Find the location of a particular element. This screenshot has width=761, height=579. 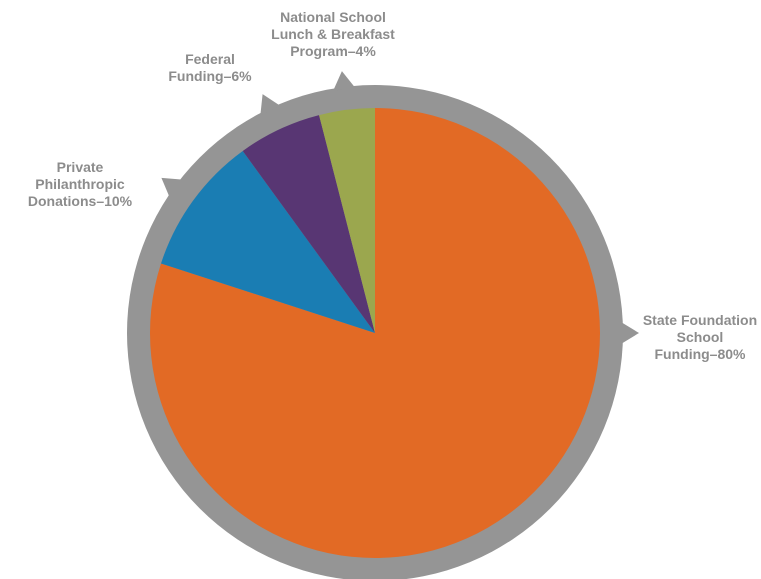

slice-label-2: Federal Funding–6% is located at coordinates (210, 67).